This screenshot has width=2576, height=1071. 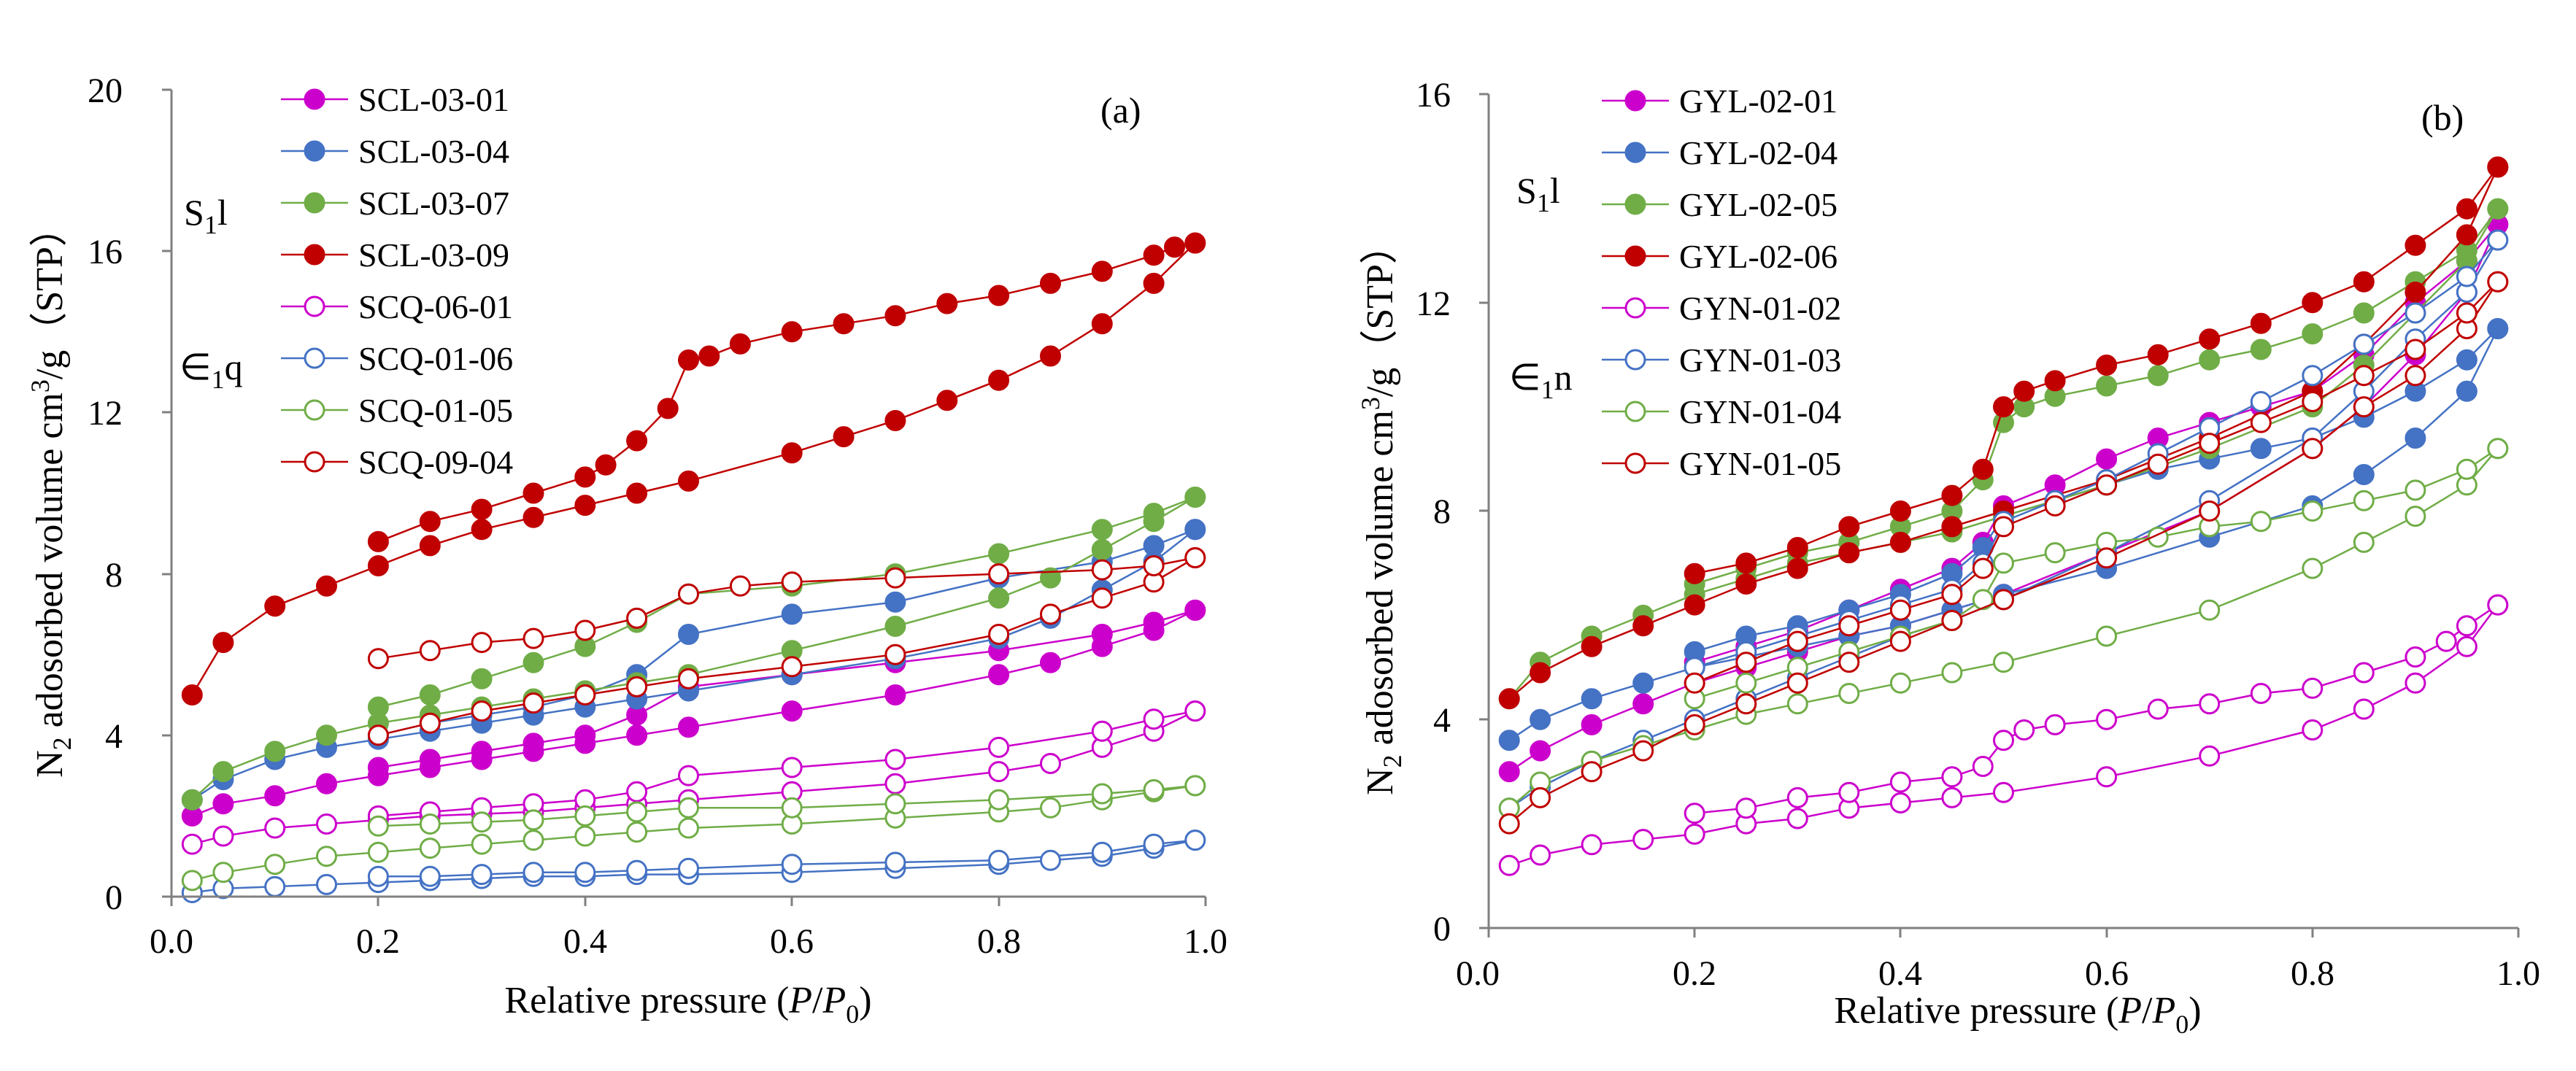 I want to click on panel-a-legend-label-scl-03-01: SCL-03-01, so click(x=433, y=99).